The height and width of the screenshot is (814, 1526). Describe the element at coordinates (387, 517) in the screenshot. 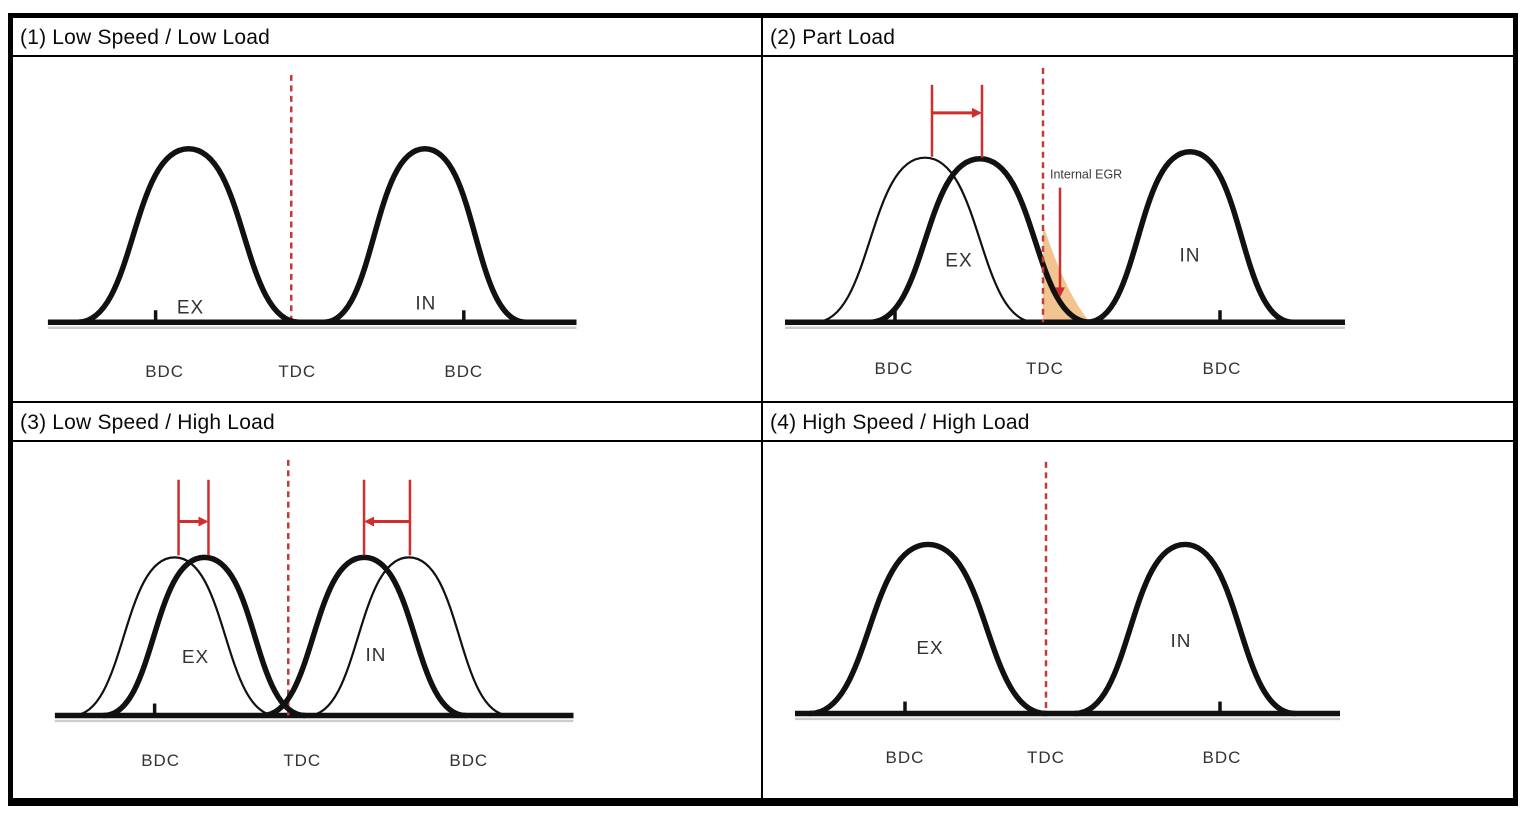

I see `in-advance-arrow` at that location.